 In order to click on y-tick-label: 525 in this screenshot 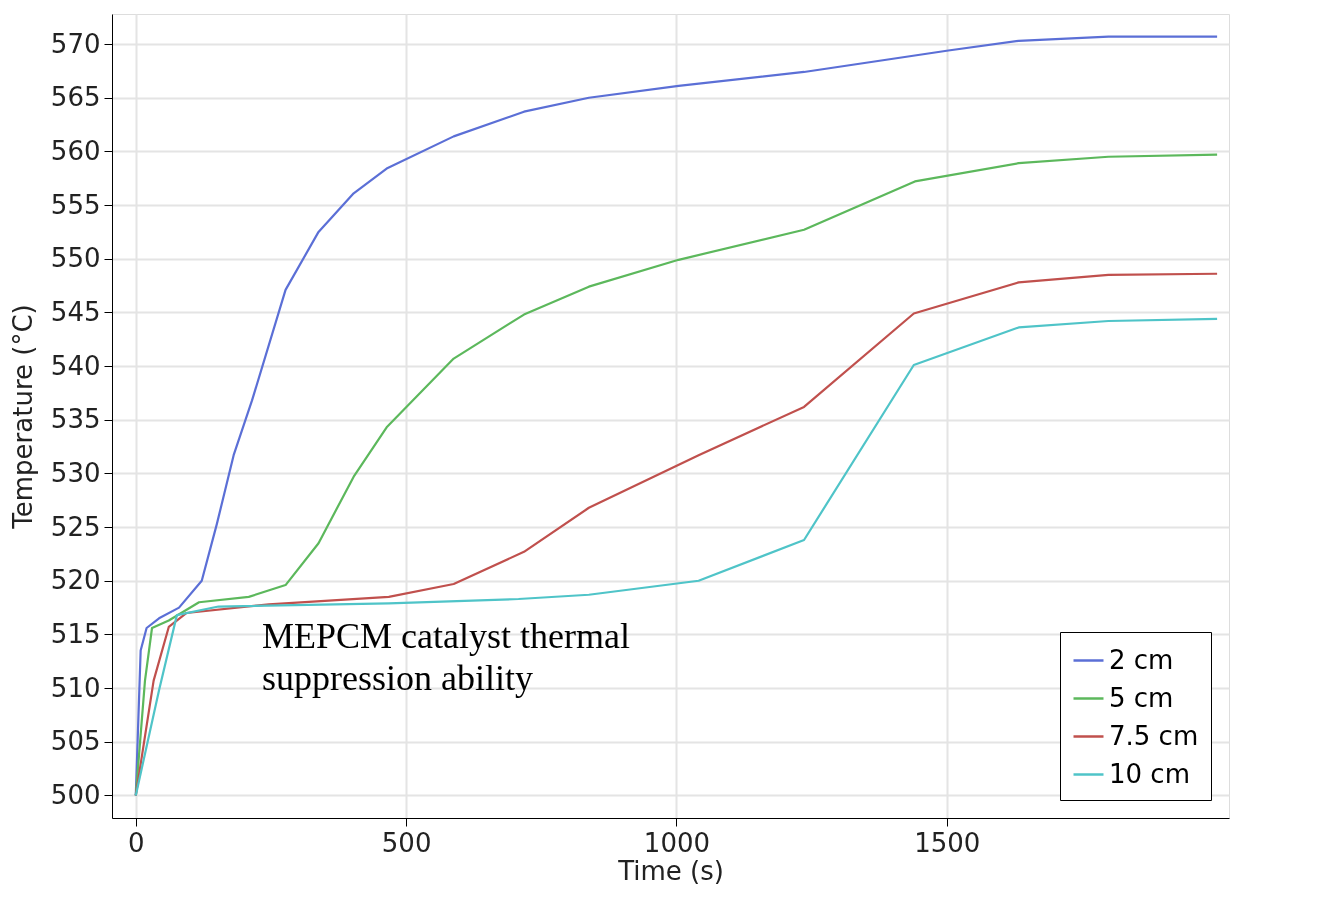, I will do `click(75, 526)`.